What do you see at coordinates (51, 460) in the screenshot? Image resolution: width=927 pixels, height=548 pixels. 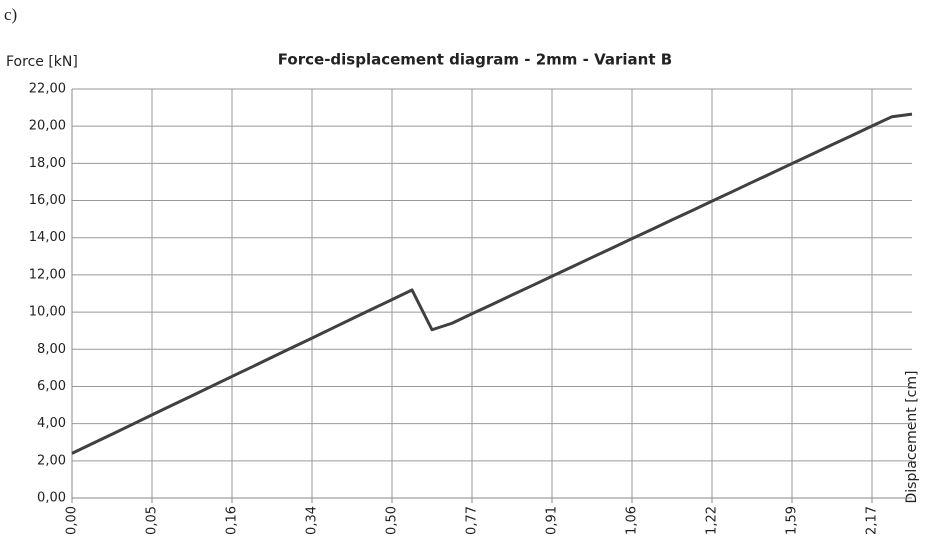 I see `y-tick-label: 2,00` at bounding box center [51, 460].